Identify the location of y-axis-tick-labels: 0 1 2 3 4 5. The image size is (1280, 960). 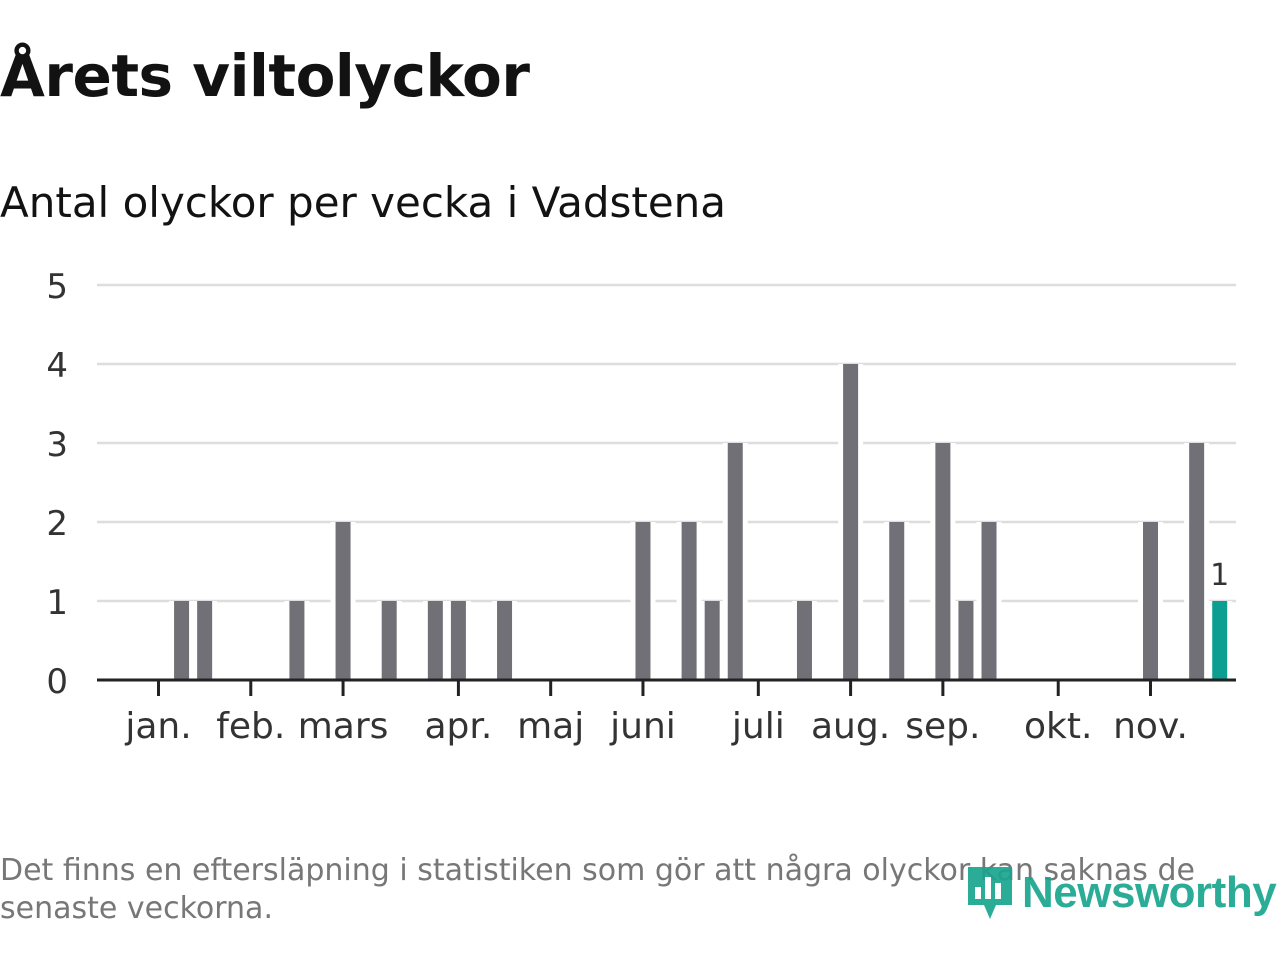
(57, 484).